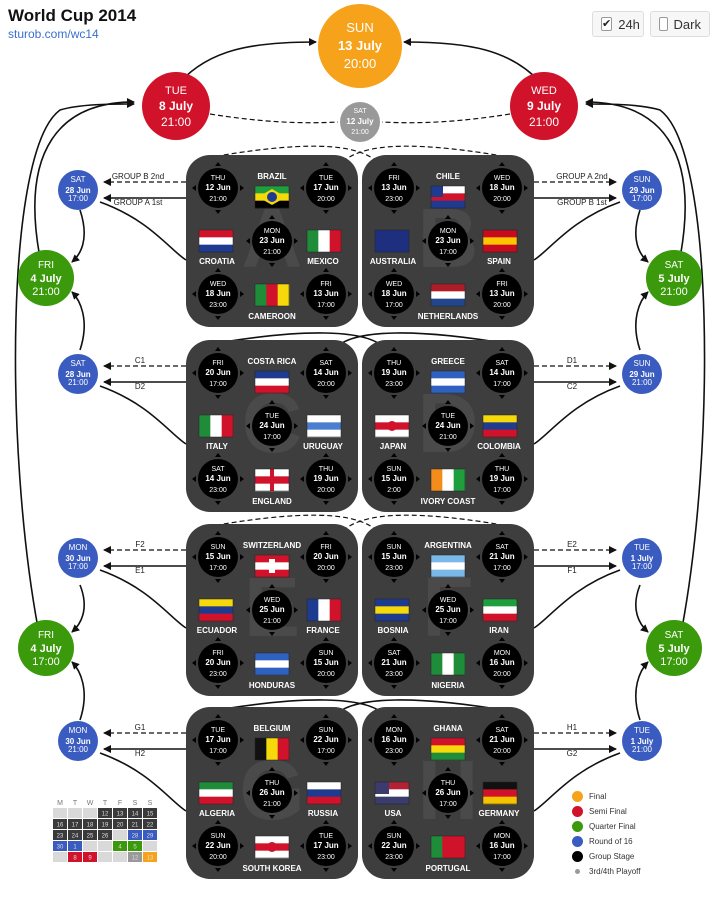 The image size is (720, 900). Describe the element at coordinates (446, 118) in the screenshot. I see `third-place-line` at that location.